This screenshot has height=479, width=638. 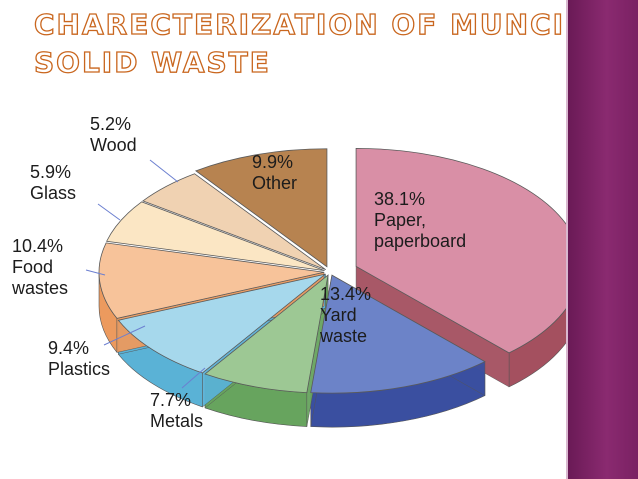 I want to click on slice-name-label: Plastics, so click(x=79, y=369).